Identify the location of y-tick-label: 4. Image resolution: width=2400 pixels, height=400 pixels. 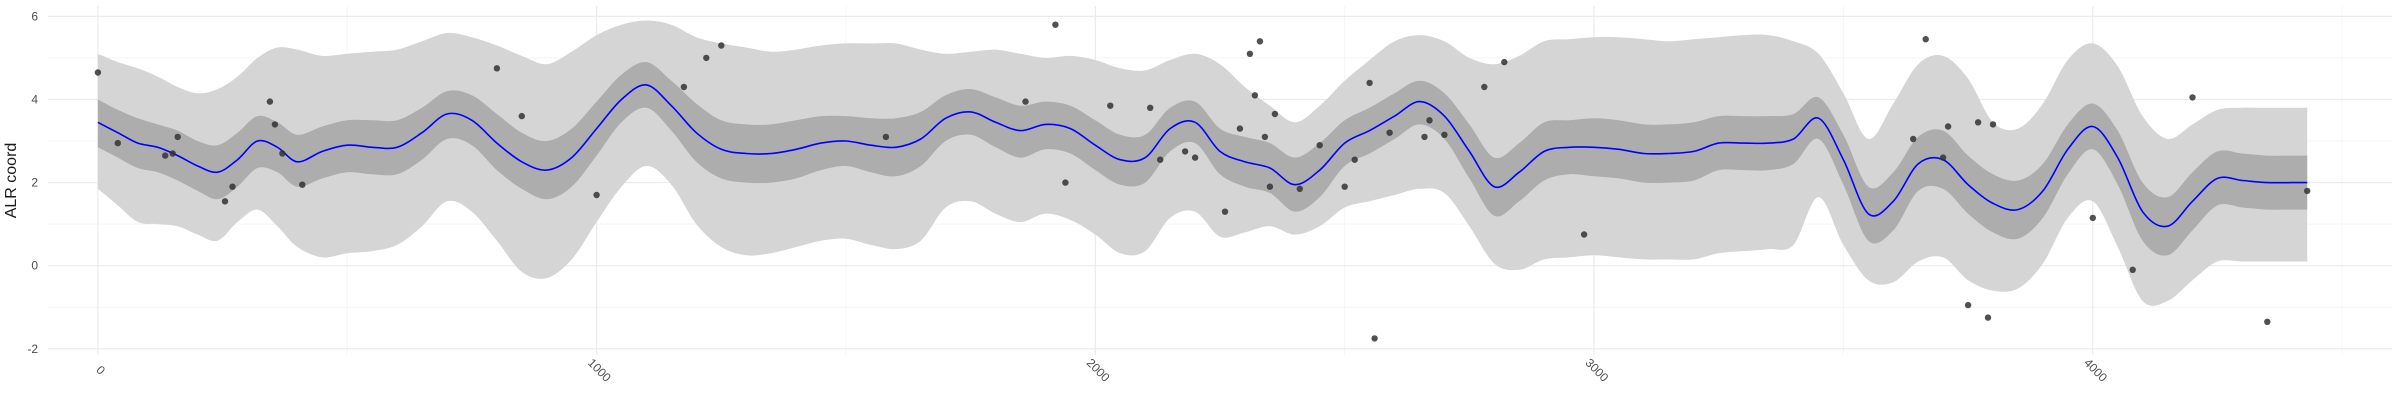
(34, 99).